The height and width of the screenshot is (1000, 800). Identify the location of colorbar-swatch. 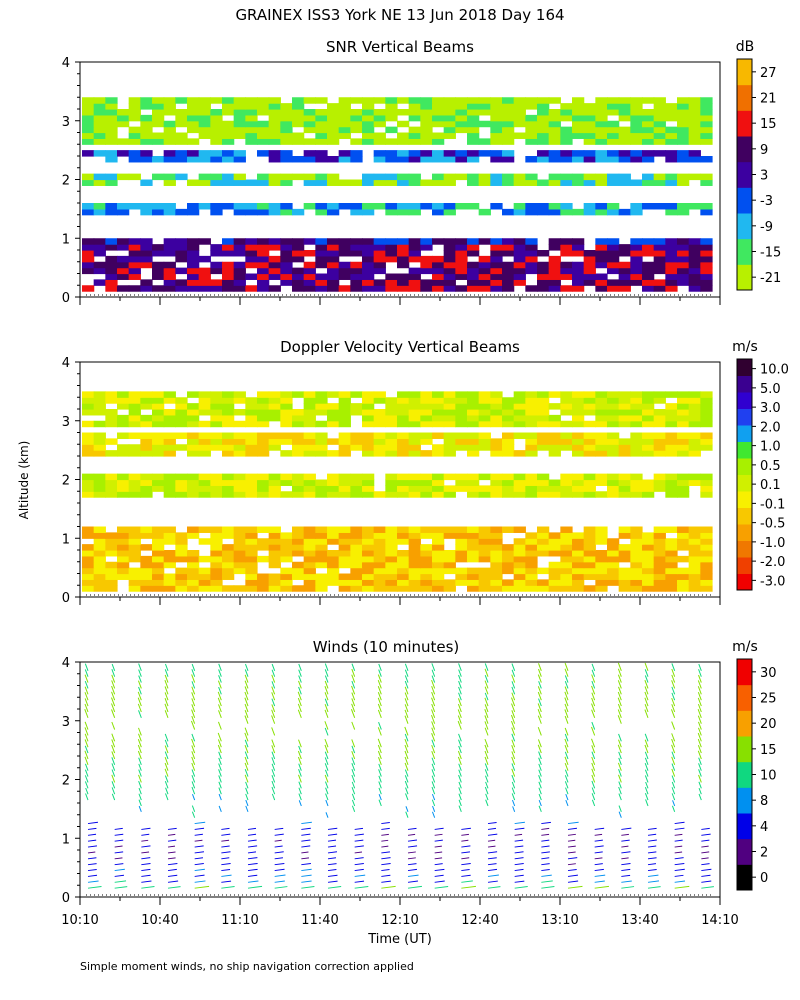
(744, 516).